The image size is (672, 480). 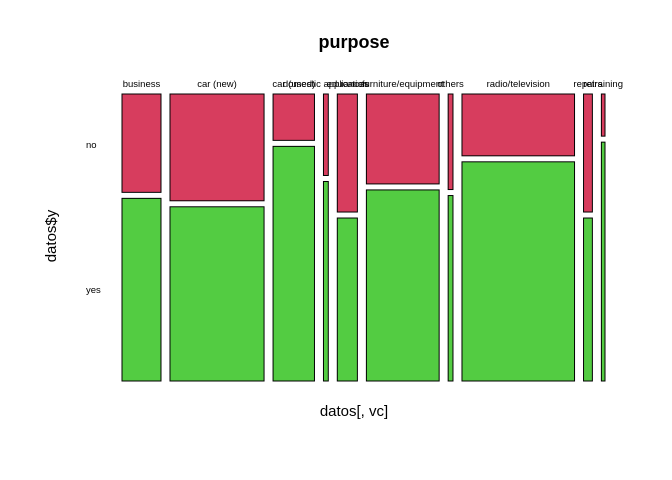 I want to click on tile-no-radio-television, so click(x=518, y=125).